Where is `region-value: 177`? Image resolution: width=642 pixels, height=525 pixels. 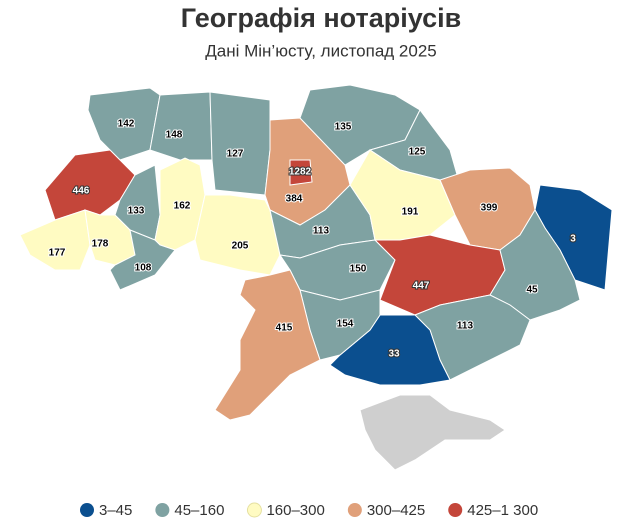 region-value: 177 is located at coordinates (57, 253).